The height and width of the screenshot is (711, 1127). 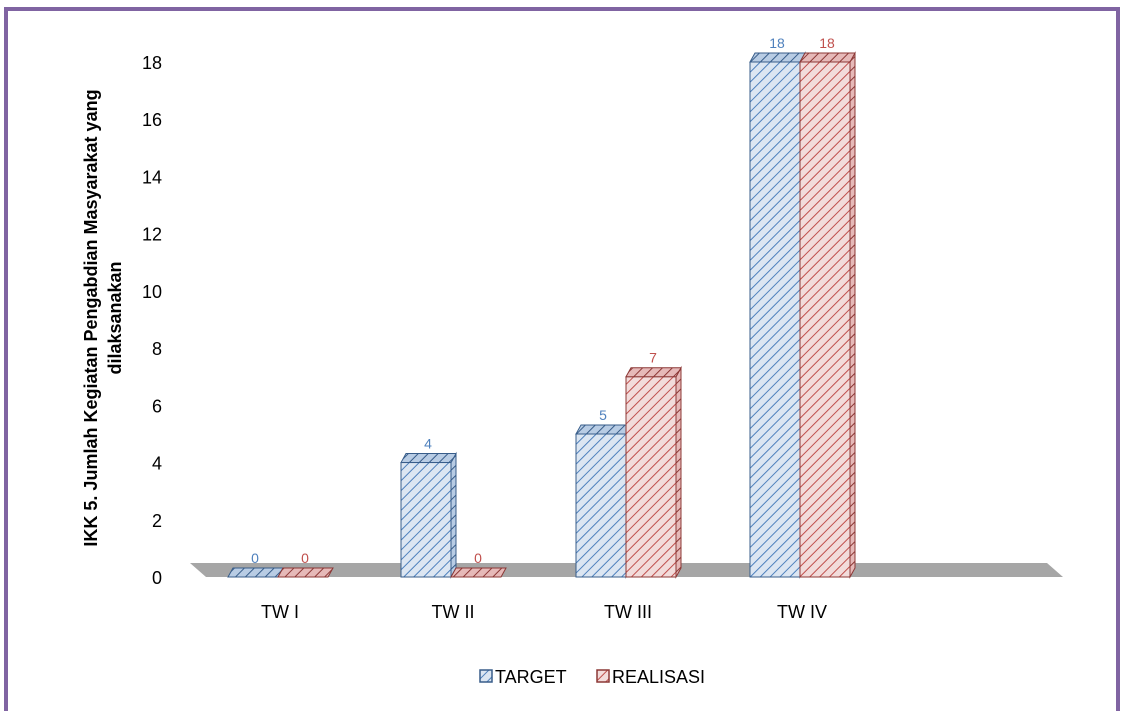 What do you see at coordinates (115, 317) in the screenshot?
I see `y-axis-label-line-2: dilaksanakan` at bounding box center [115, 317].